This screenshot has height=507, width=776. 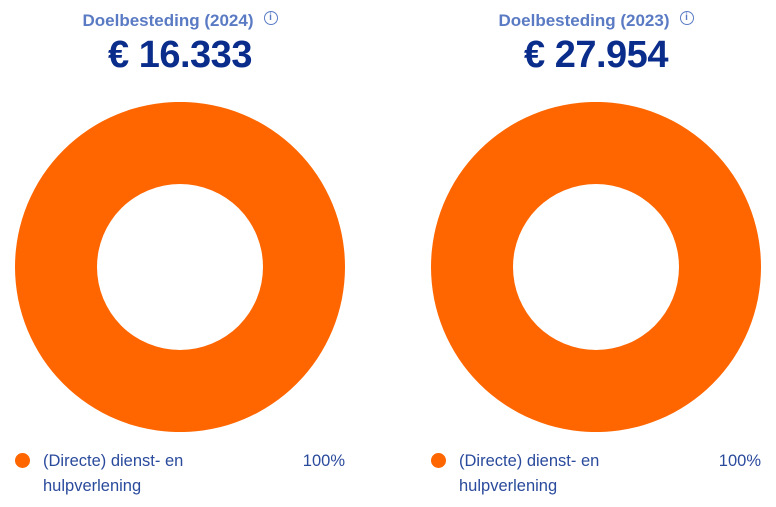 I want to click on panel-title: Doelbesteding (2023) i, so click(x=596, y=21).